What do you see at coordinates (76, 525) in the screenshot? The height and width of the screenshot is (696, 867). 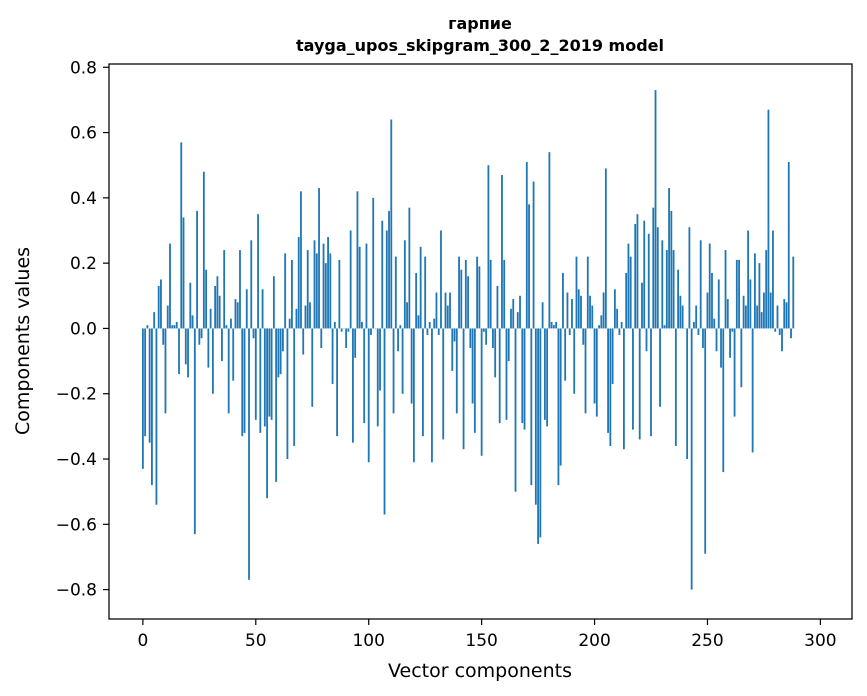 I see `y-tick-label: −0.6` at bounding box center [76, 525].